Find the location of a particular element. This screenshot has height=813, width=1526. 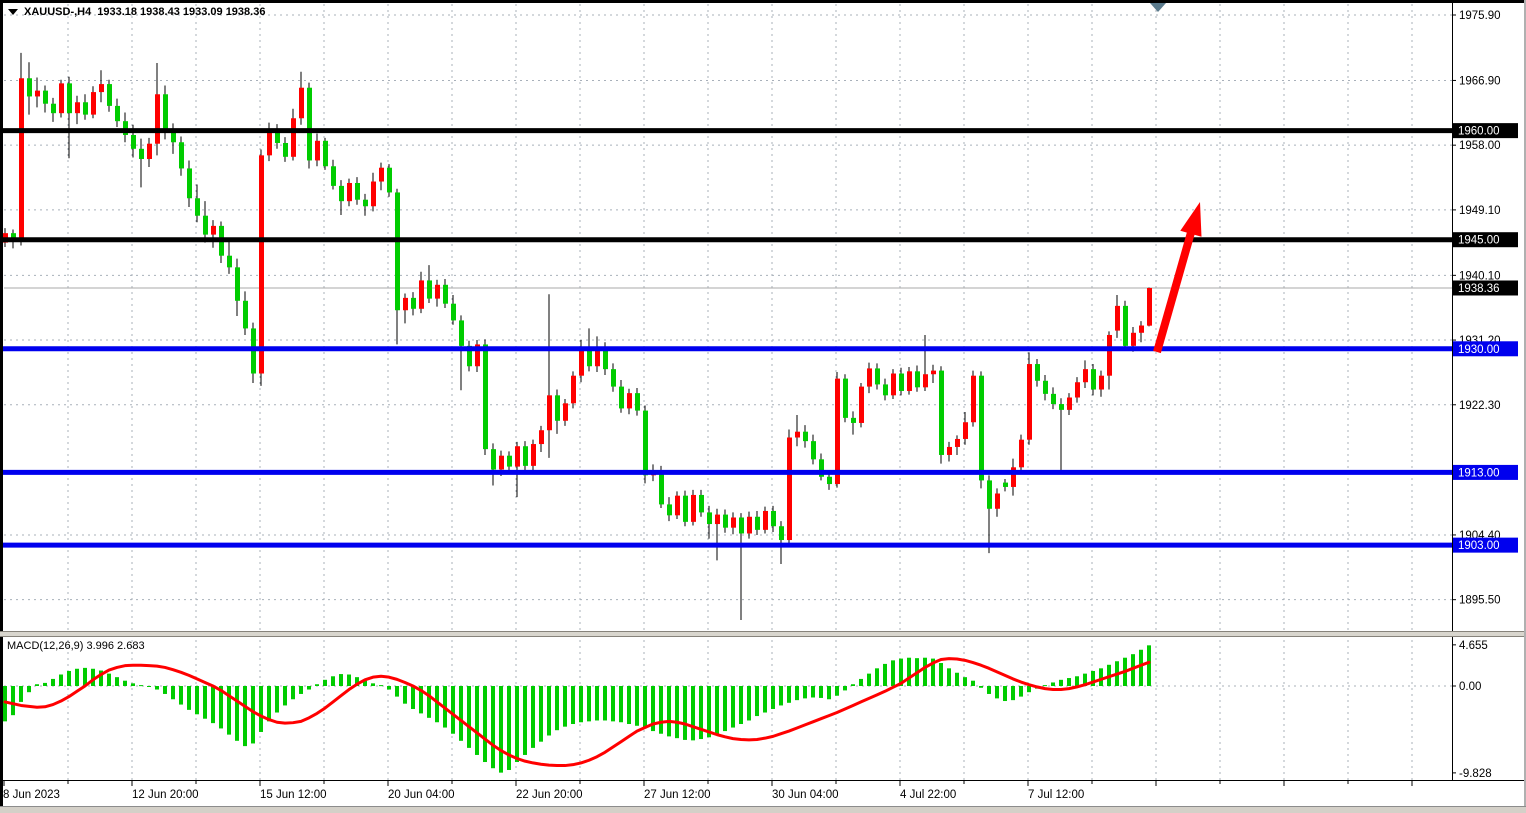

price-box-1960.00: 1960.00 is located at coordinates (1485, 131).